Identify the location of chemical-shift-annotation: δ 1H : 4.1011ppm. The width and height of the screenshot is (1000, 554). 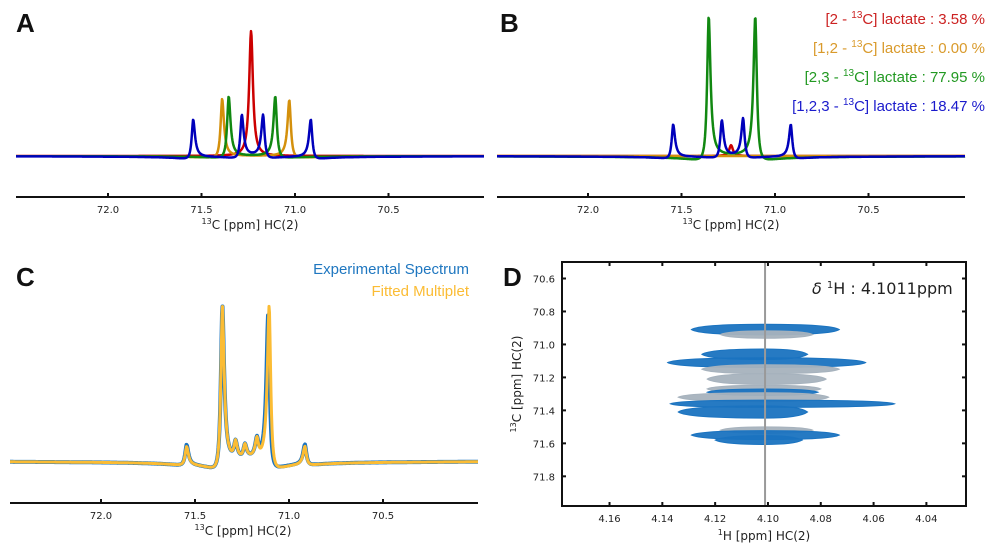
(882, 288).